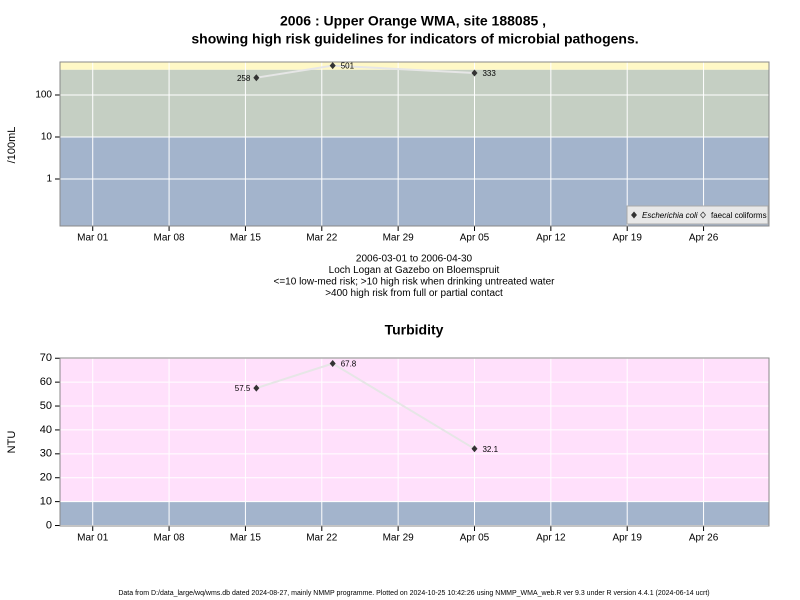 This screenshot has width=800, height=600. Describe the element at coordinates (46, 454) in the screenshot. I see `y-tick-label: 30` at that location.